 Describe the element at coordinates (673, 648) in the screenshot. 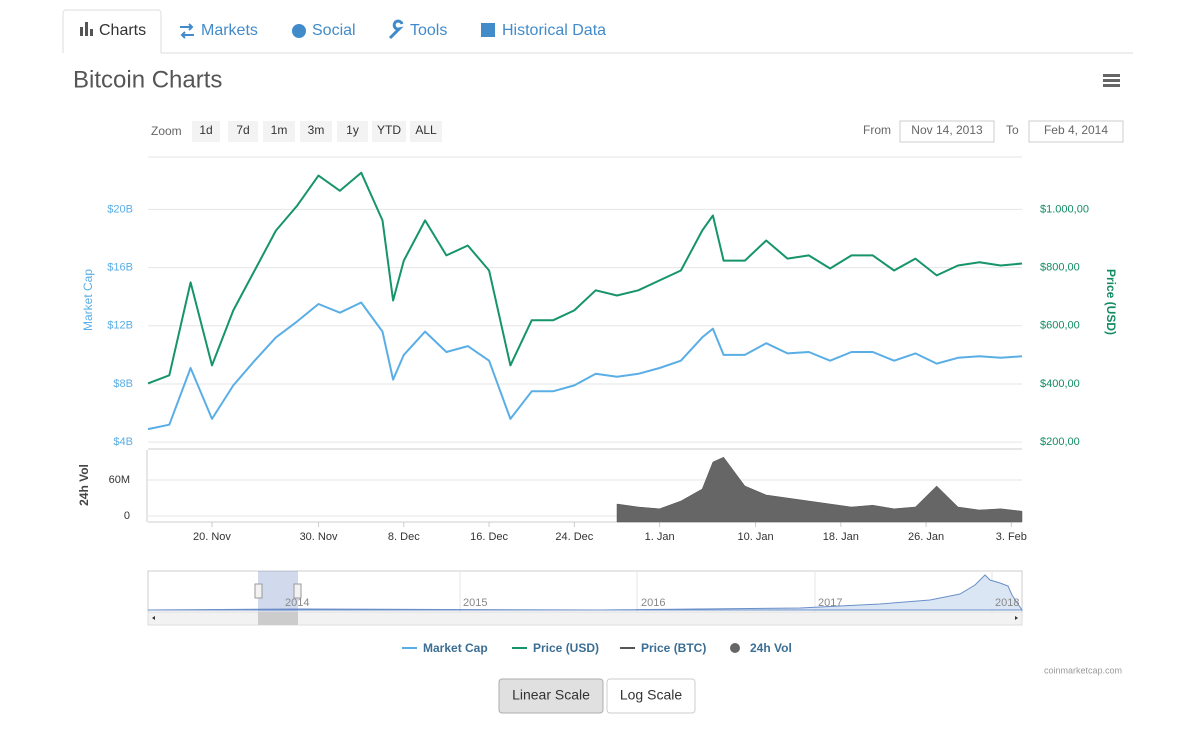

I see `legend-label: Price (BTC)` at that location.